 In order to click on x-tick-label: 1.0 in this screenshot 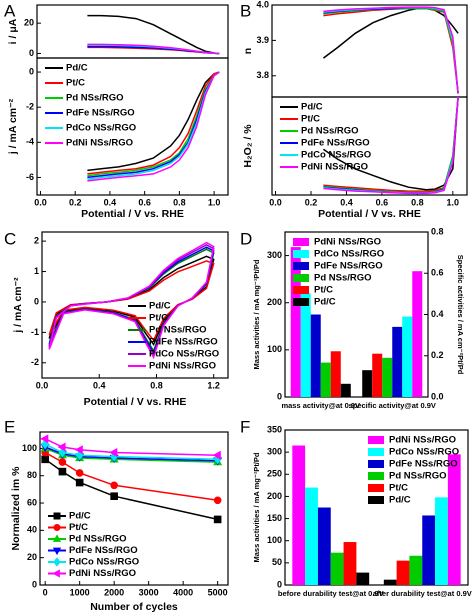, I will do `click(214, 202)`.